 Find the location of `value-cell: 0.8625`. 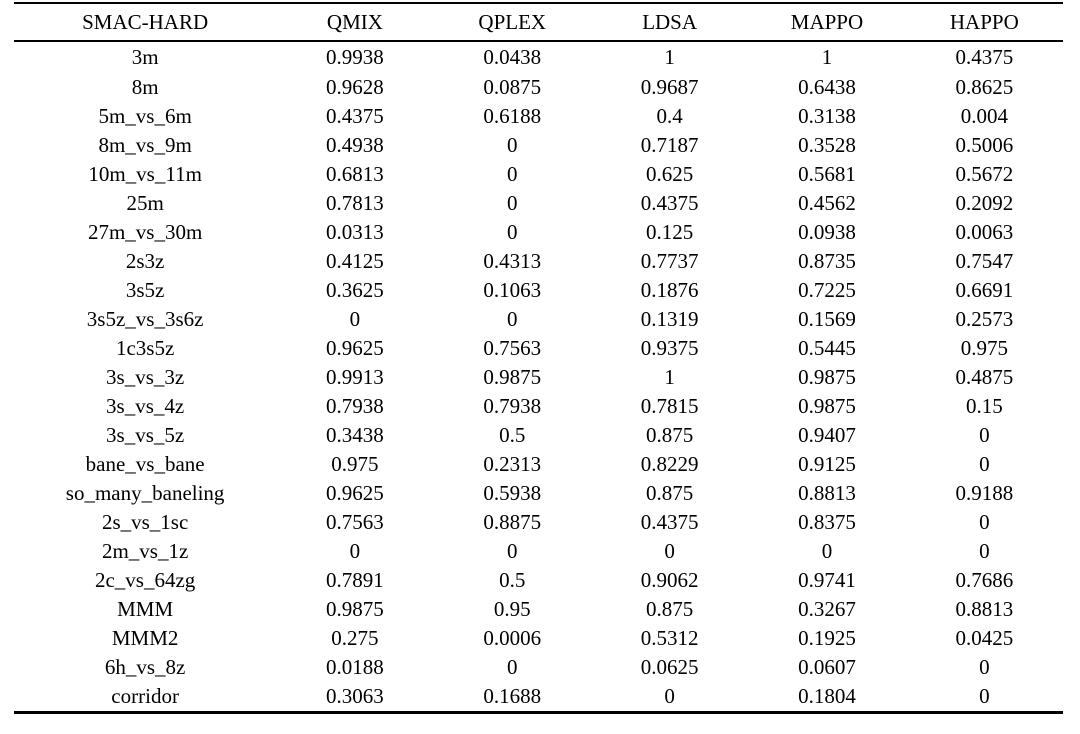

value-cell: 0.8625 is located at coordinates (984, 87).